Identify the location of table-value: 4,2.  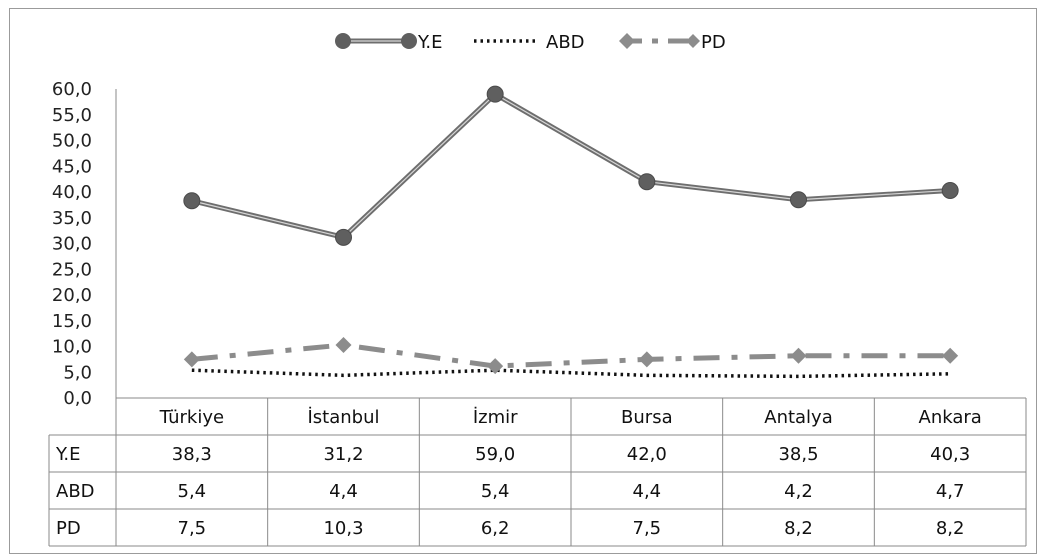
(798, 491).